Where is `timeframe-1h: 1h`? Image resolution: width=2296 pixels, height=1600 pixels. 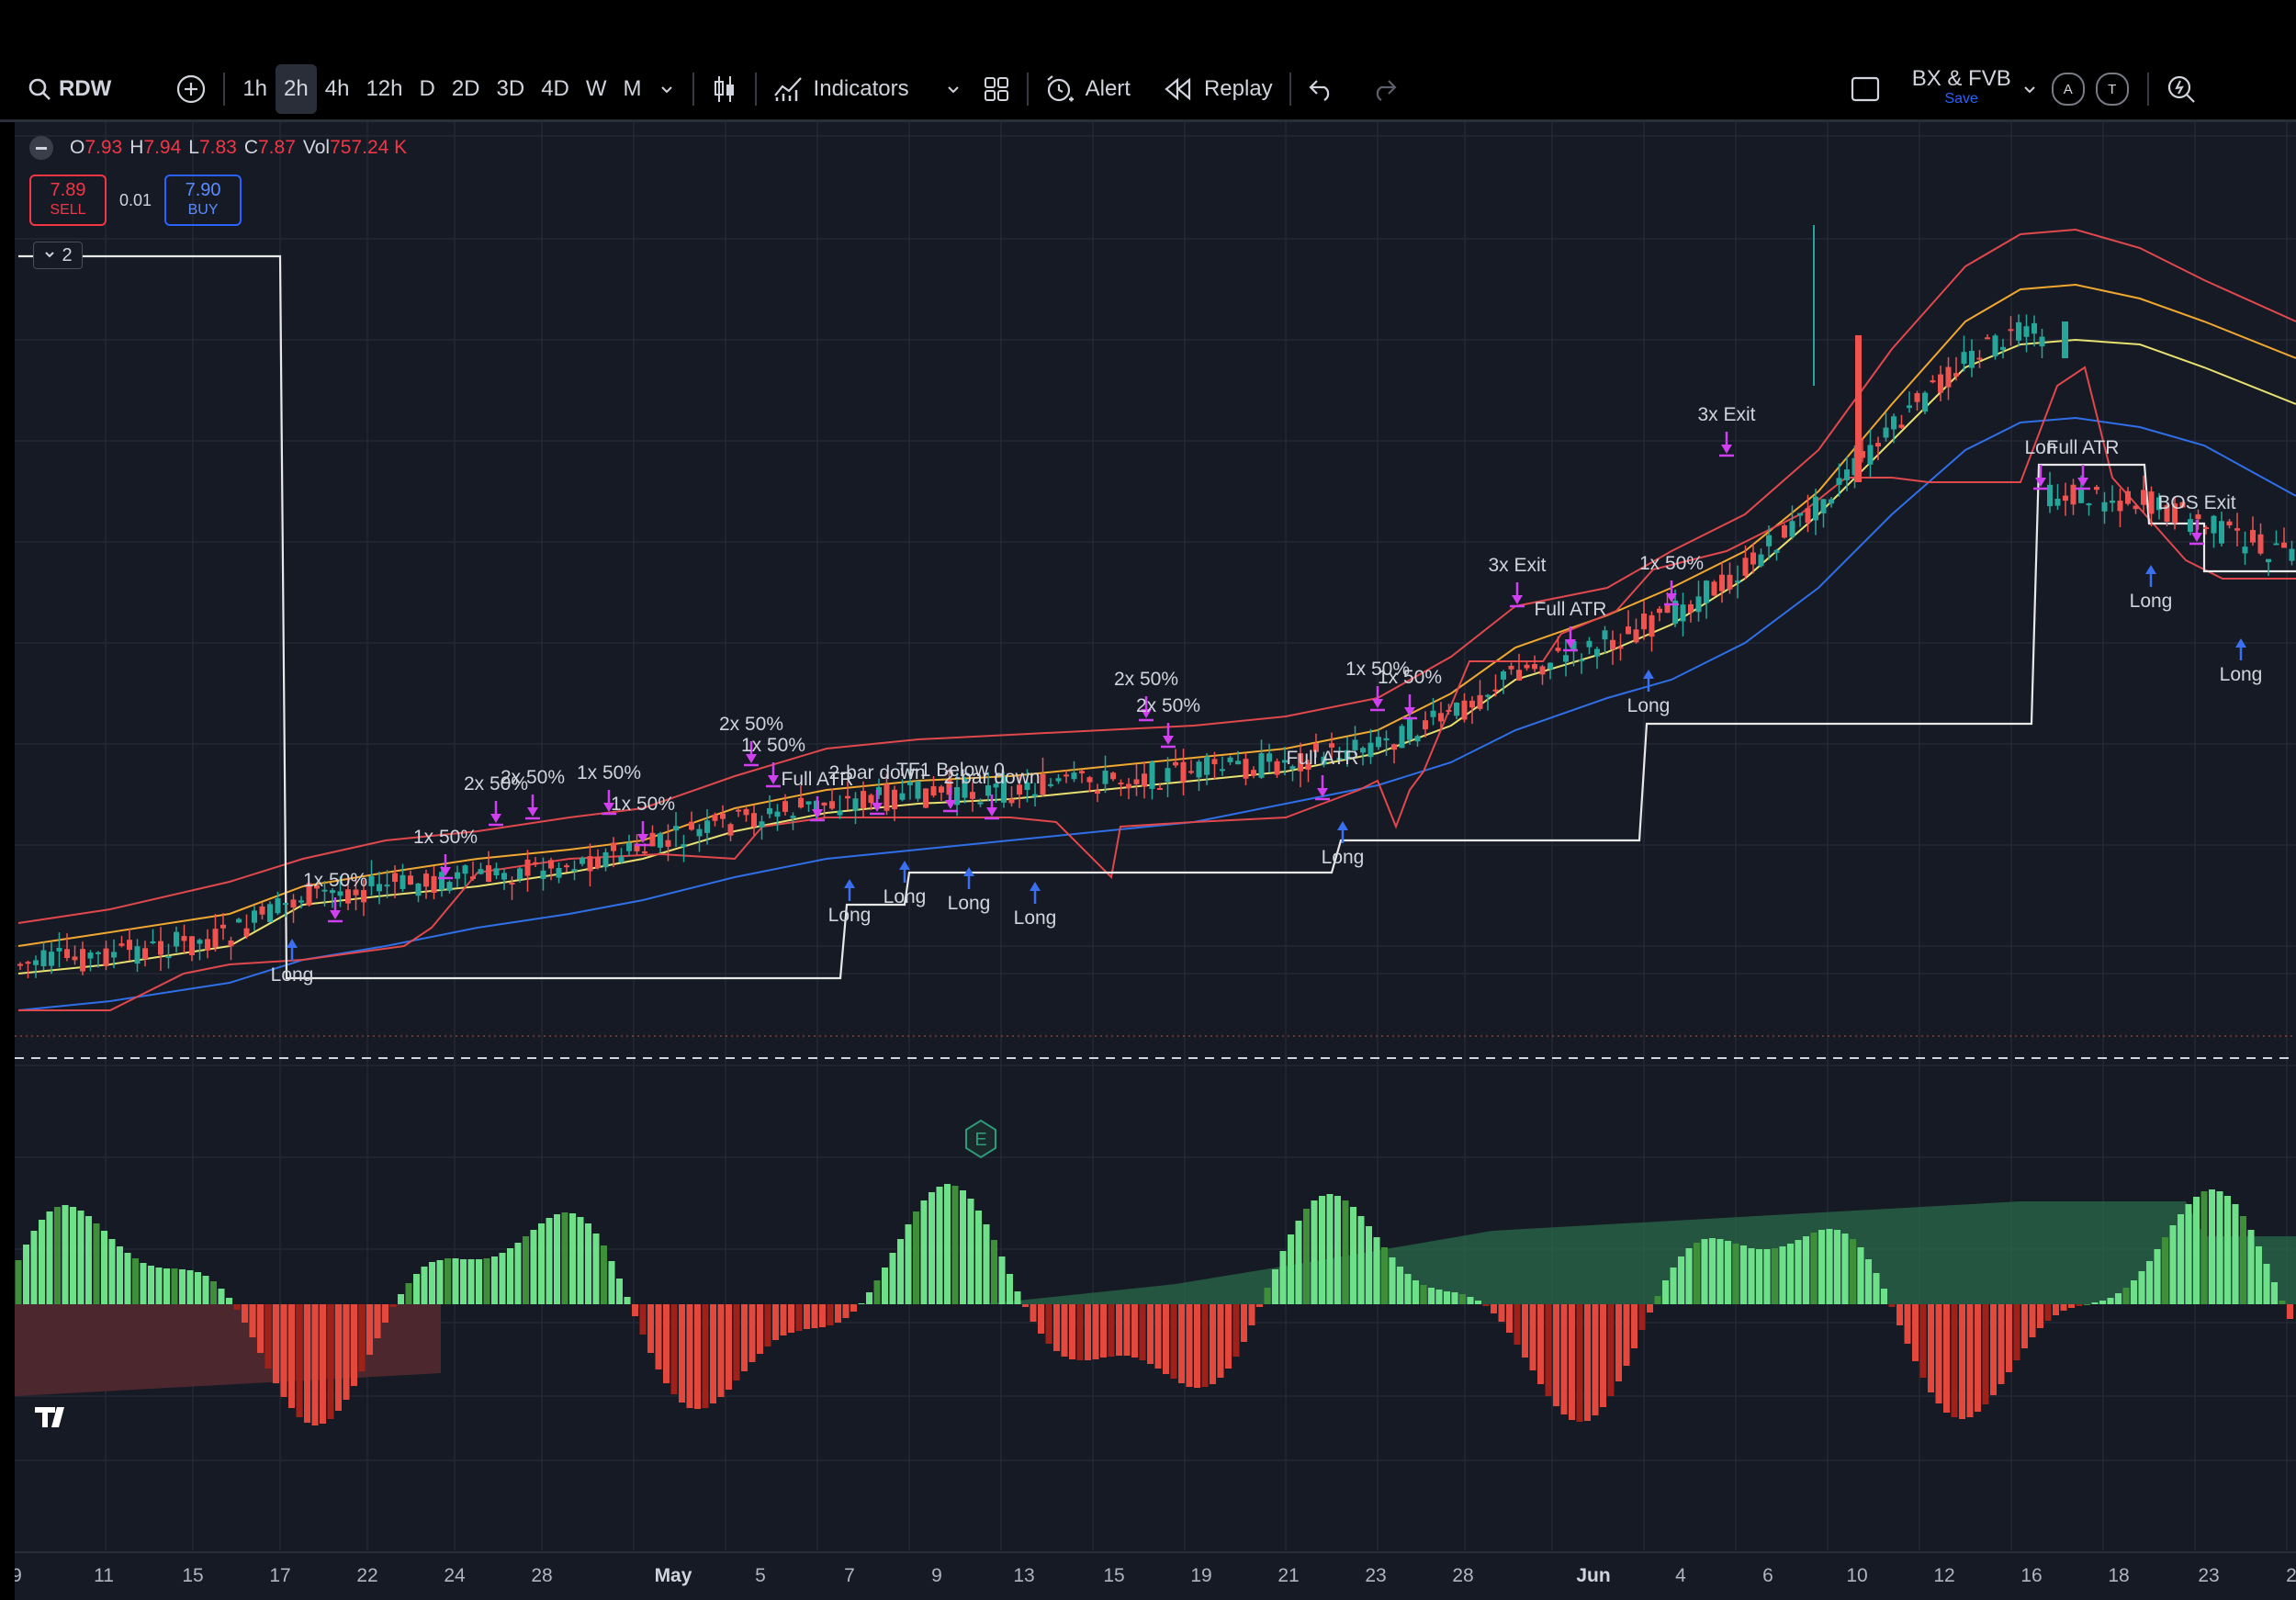 timeframe-1h: 1h is located at coordinates (255, 88).